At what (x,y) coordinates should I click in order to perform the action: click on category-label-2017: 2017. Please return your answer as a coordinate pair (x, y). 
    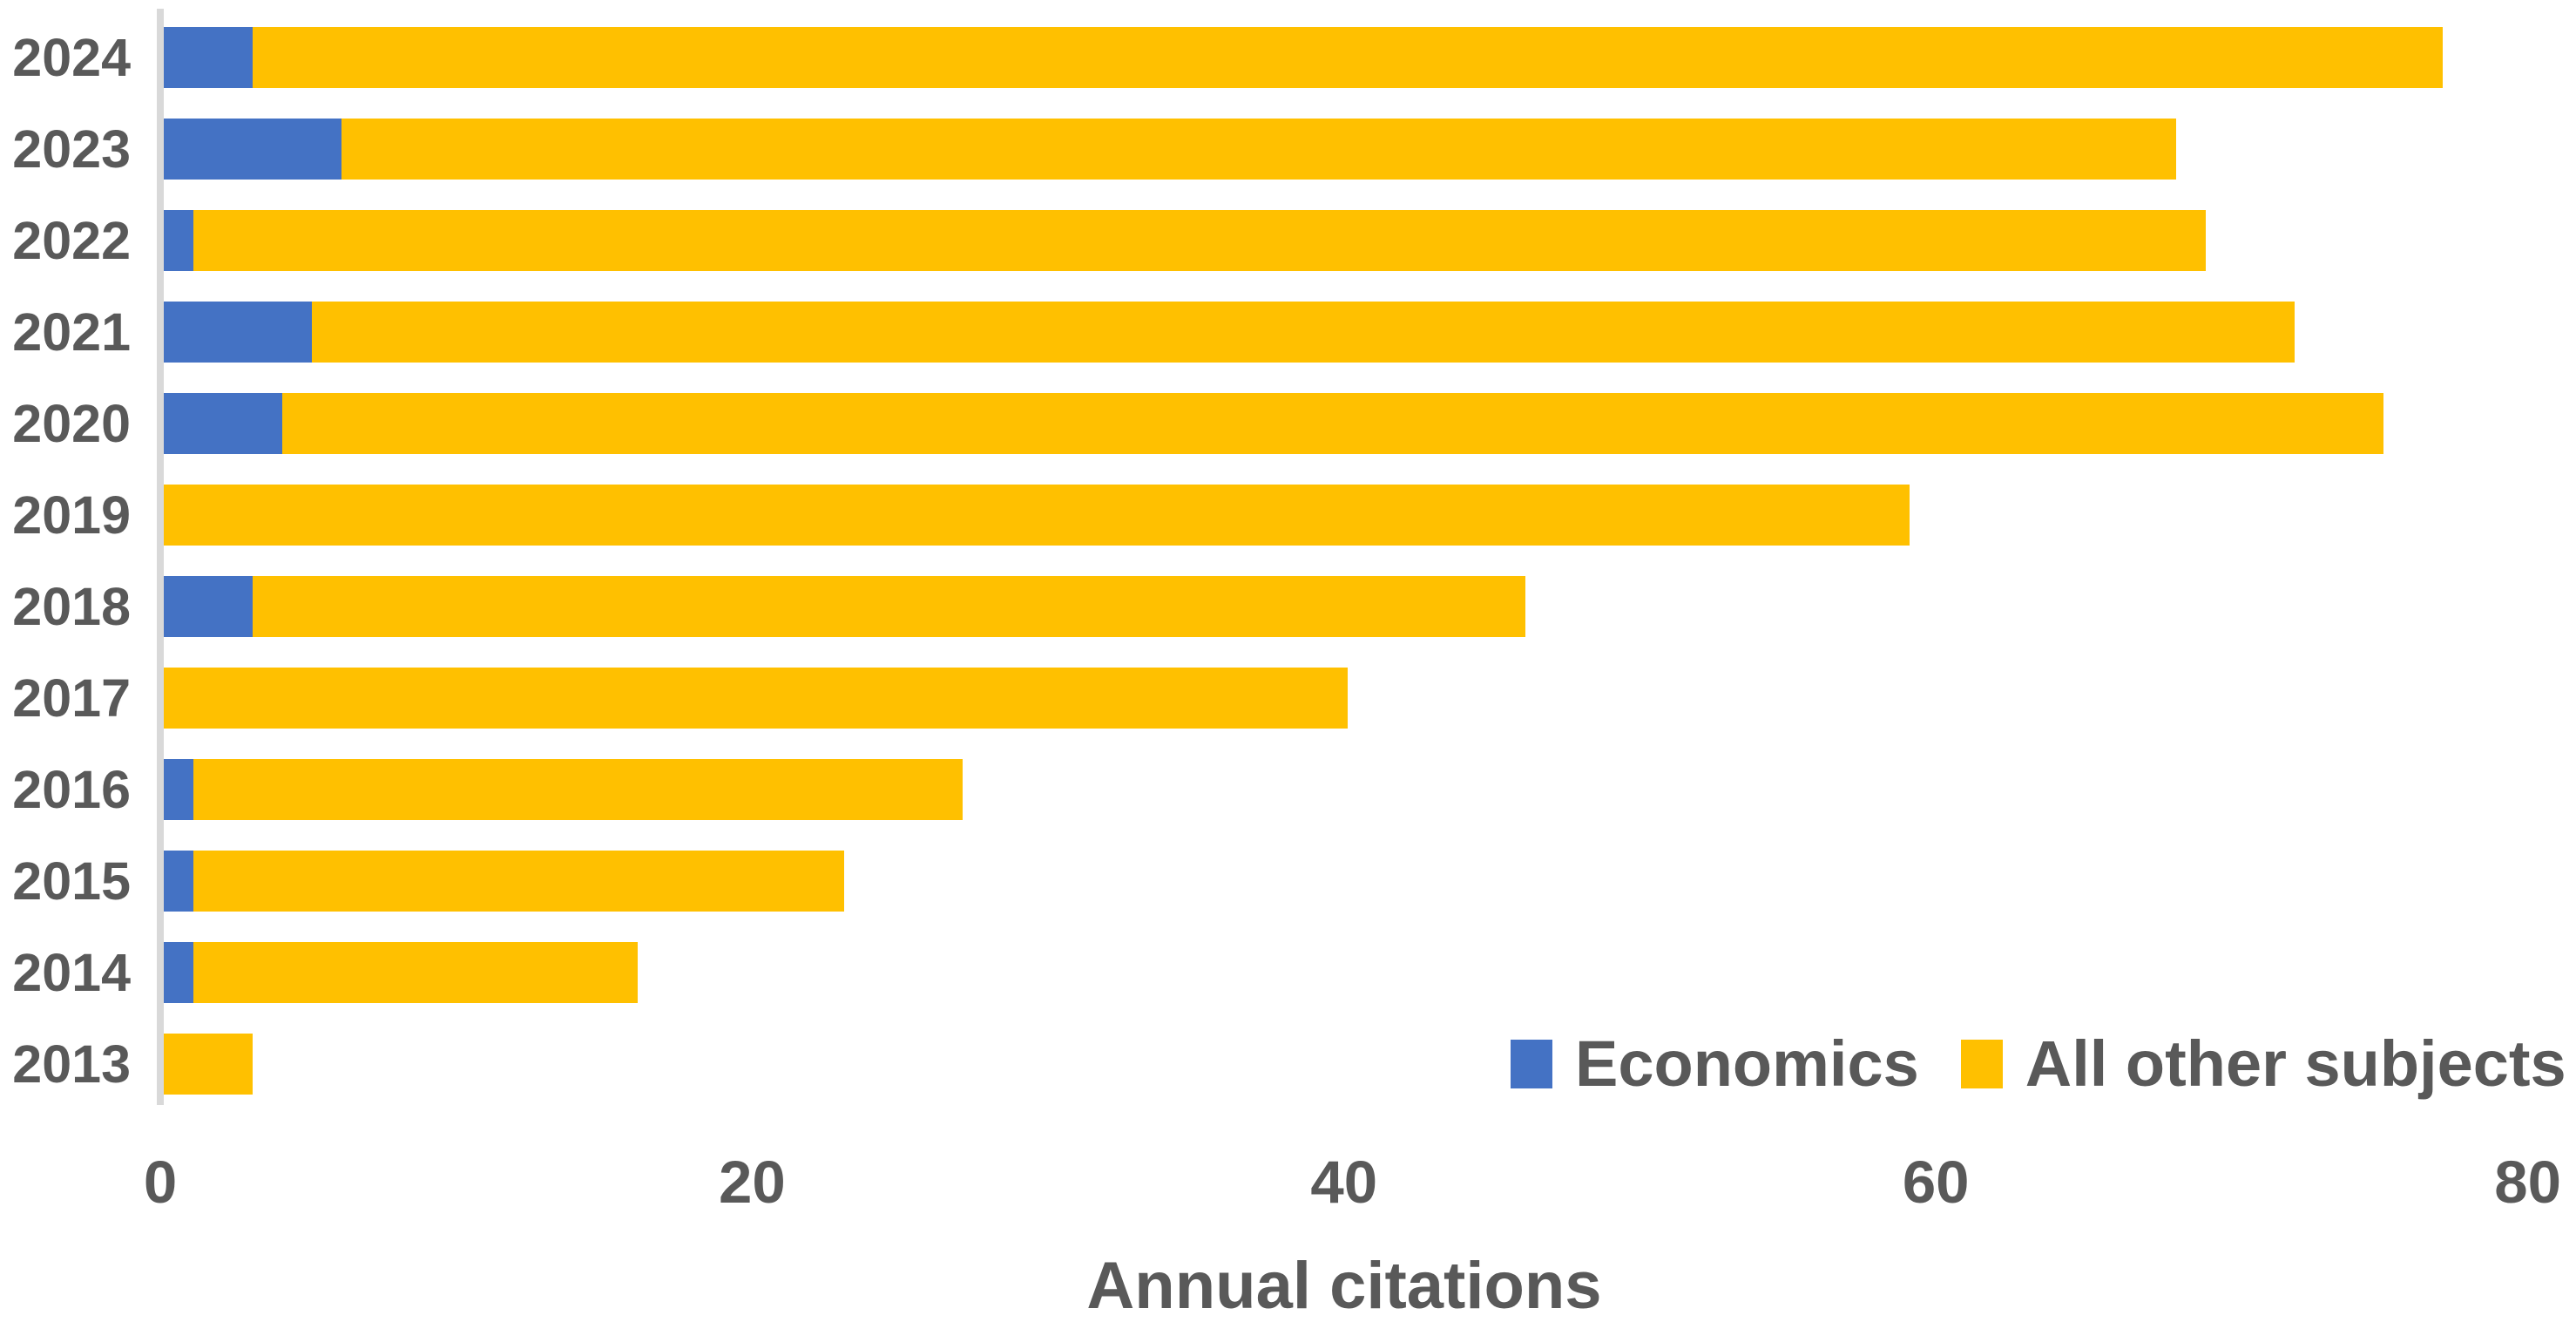
    Looking at the image, I should click on (71, 698).